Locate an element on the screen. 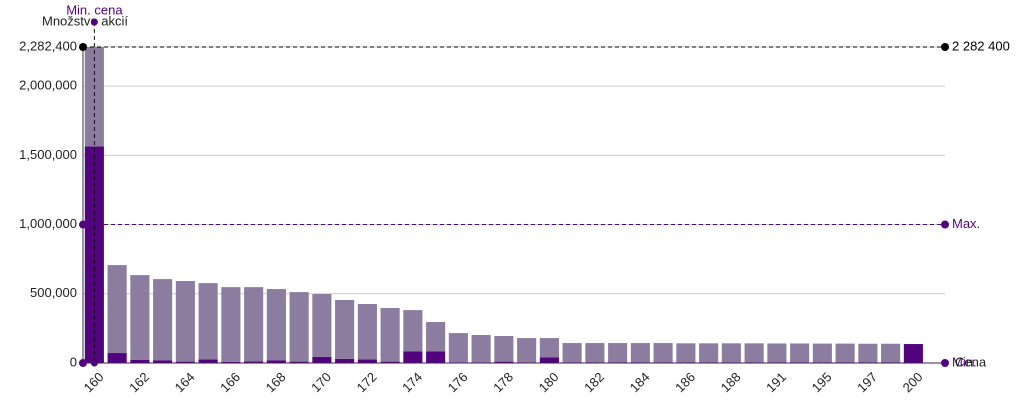  x-tick-label: 195 is located at coordinates (822, 382).